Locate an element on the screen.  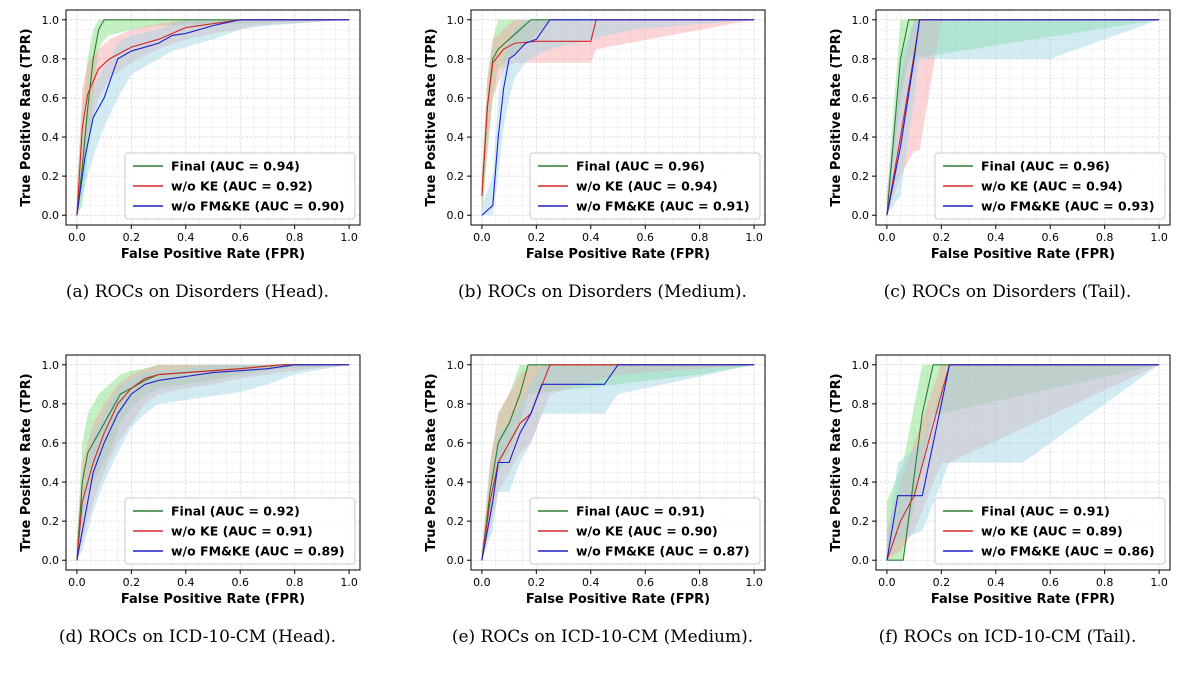
legend-entry: w/o FM&KE (AUC = 0.93) is located at coordinates (1068, 206).